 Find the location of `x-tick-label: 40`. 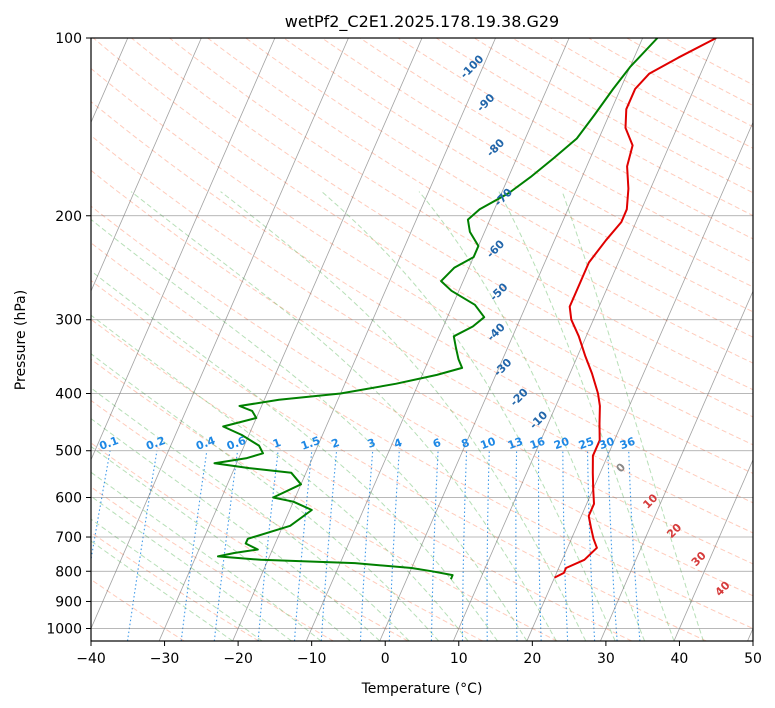

x-tick-label: 40 is located at coordinates (680, 659).